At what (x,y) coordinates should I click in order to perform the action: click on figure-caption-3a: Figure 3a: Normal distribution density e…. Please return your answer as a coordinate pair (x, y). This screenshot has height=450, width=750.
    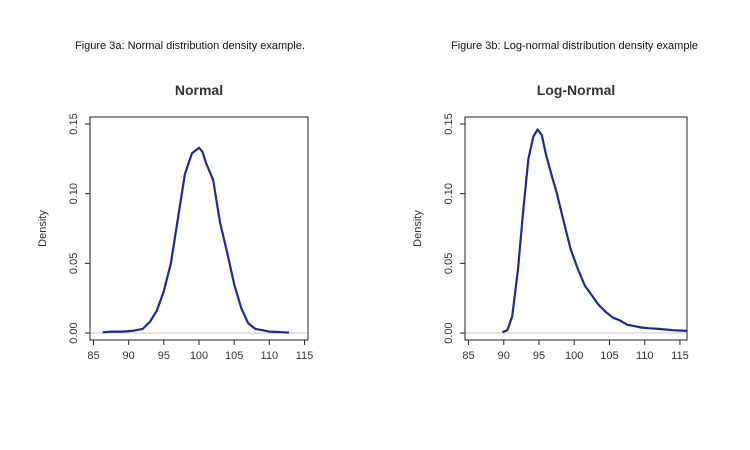
    Looking at the image, I should click on (190, 46).